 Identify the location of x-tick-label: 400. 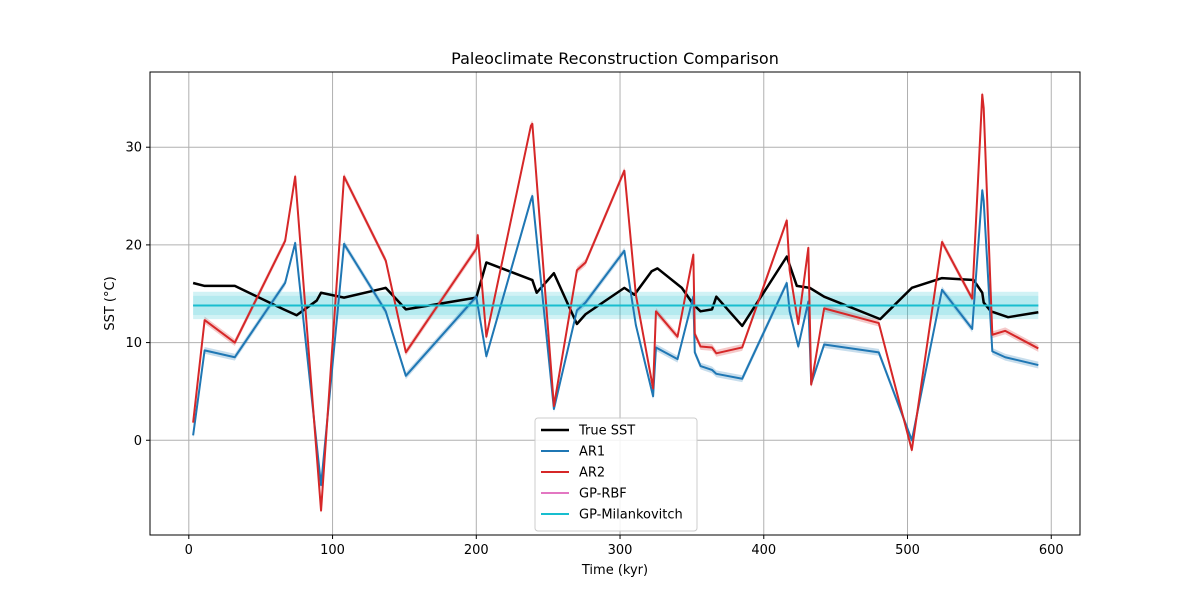
(763, 550).